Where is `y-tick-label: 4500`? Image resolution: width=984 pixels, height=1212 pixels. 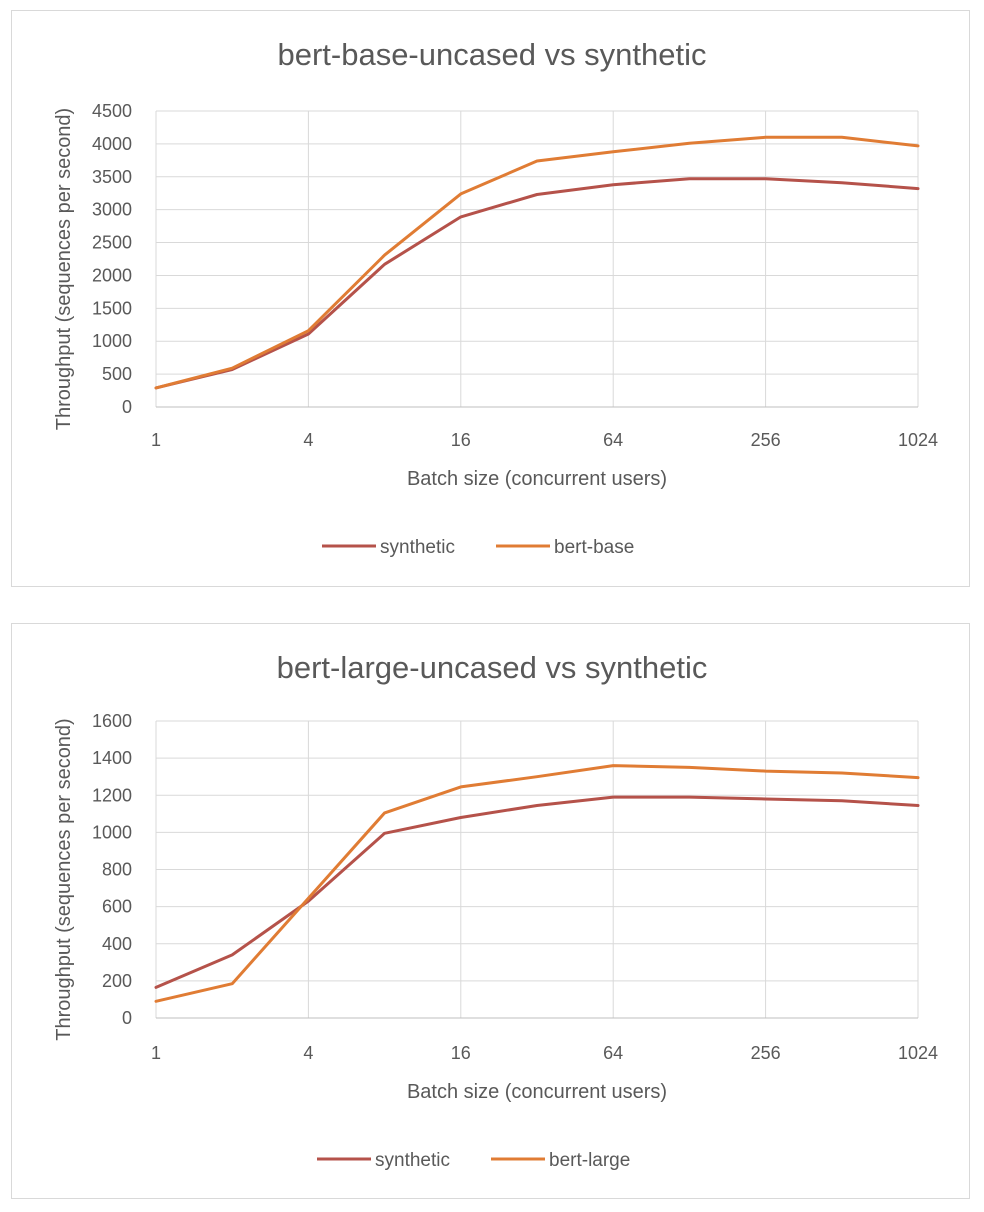 y-tick-label: 4500 is located at coordinates (112, 111).